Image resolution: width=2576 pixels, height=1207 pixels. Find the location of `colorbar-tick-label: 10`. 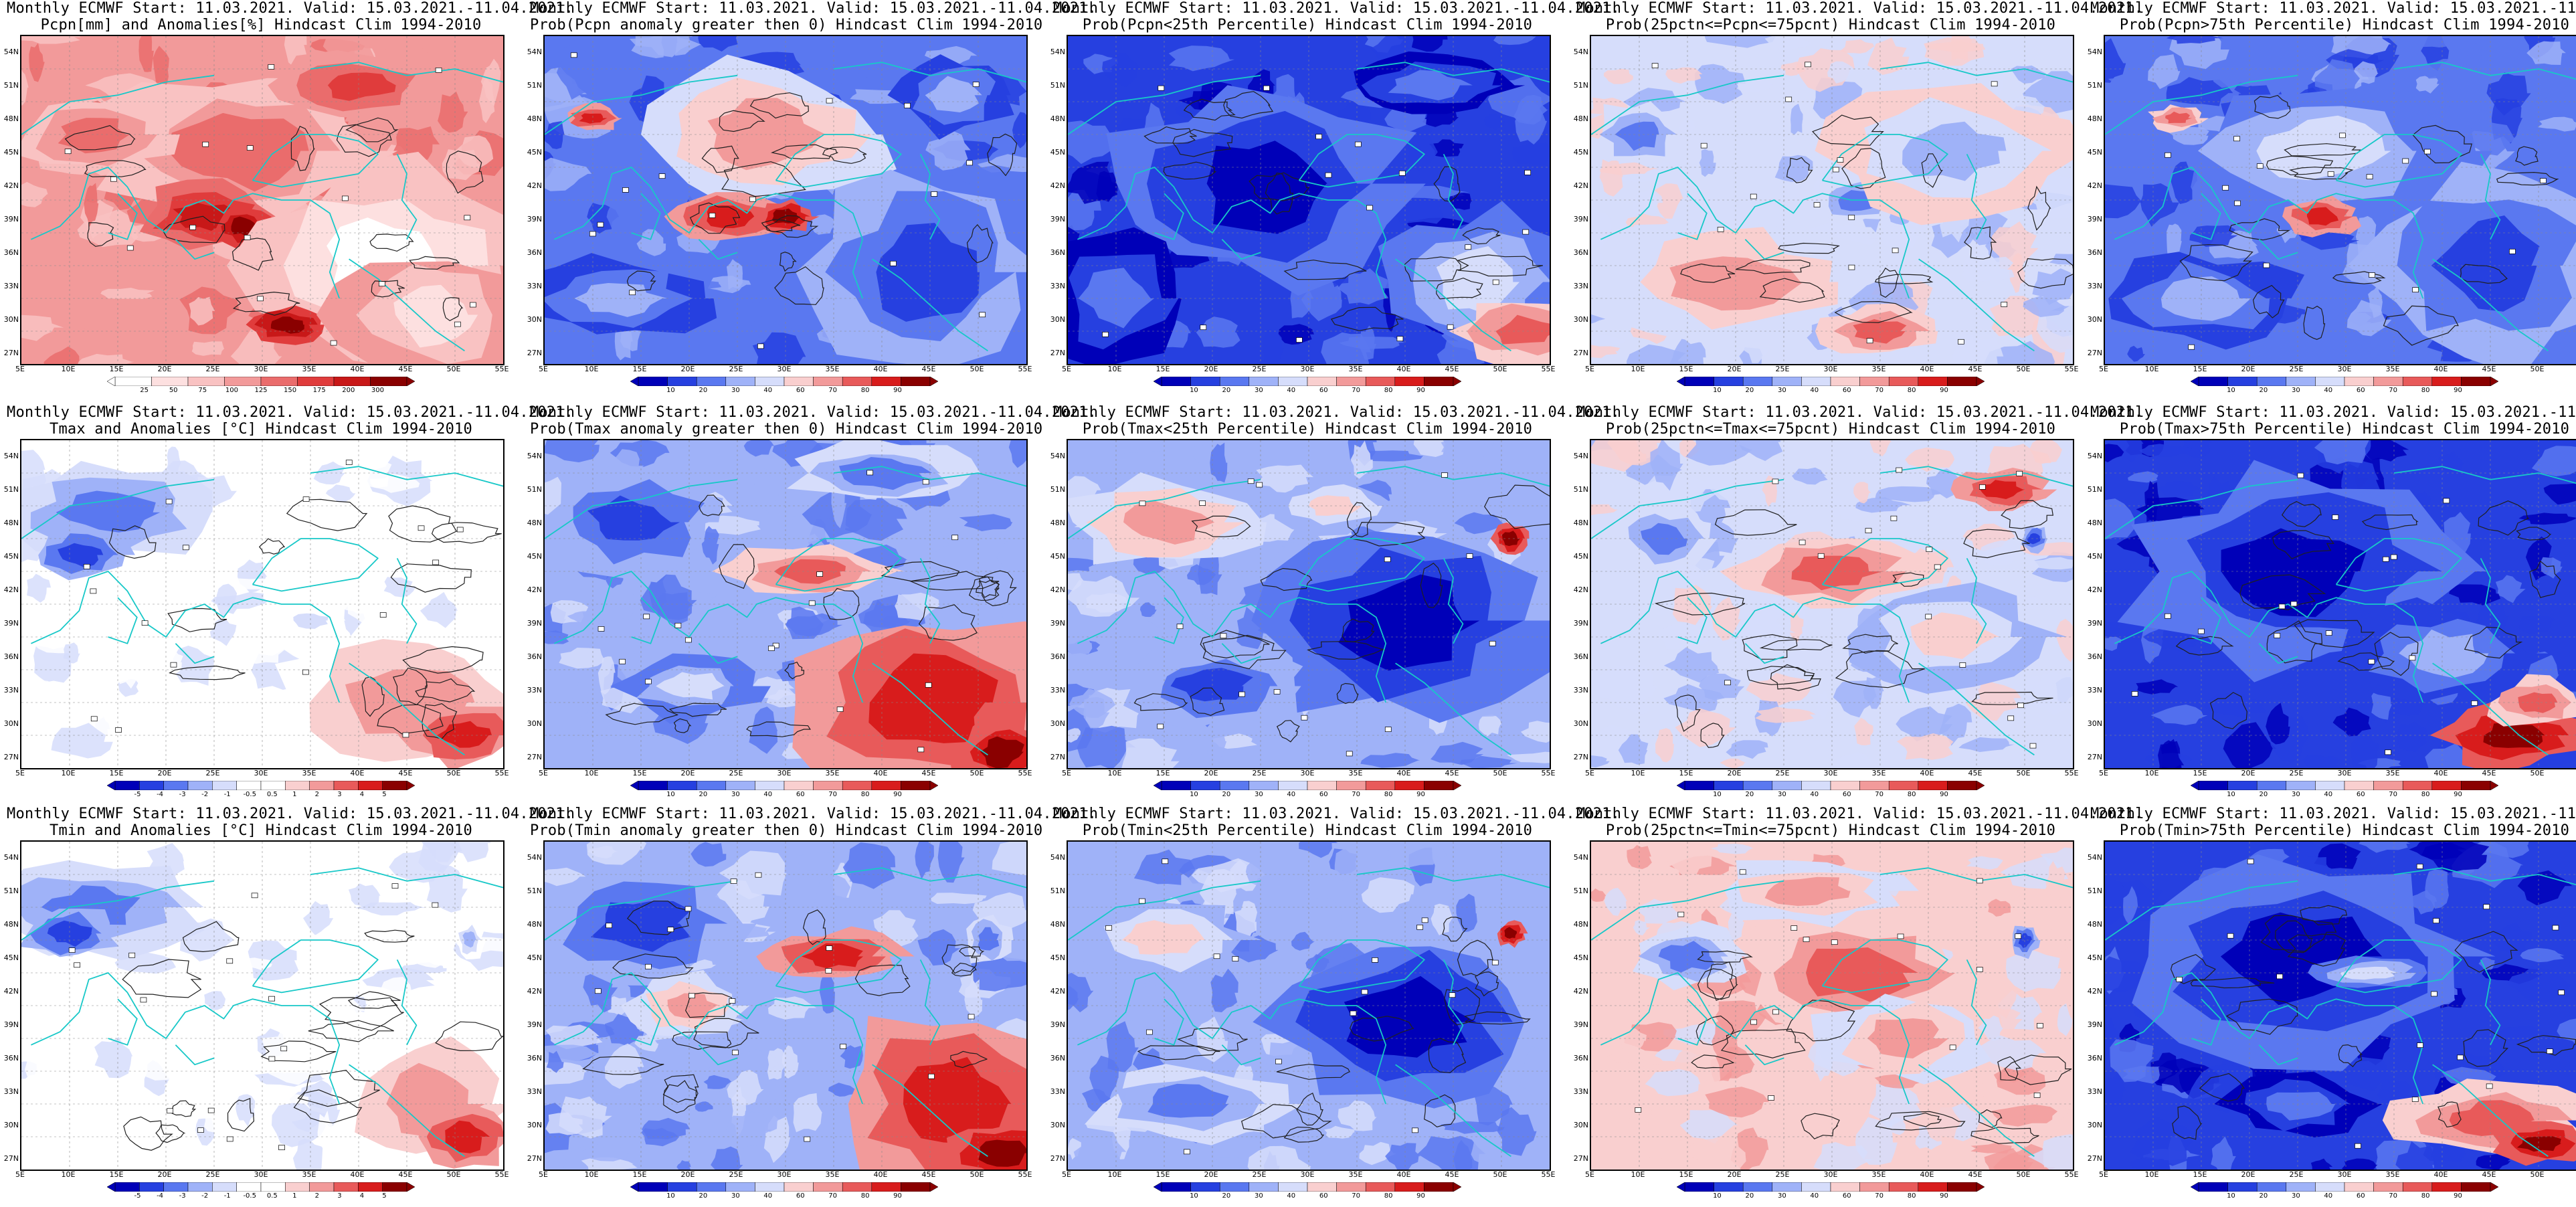

colorbar-tick-label: 10 is located at coordinates (1193, 390).